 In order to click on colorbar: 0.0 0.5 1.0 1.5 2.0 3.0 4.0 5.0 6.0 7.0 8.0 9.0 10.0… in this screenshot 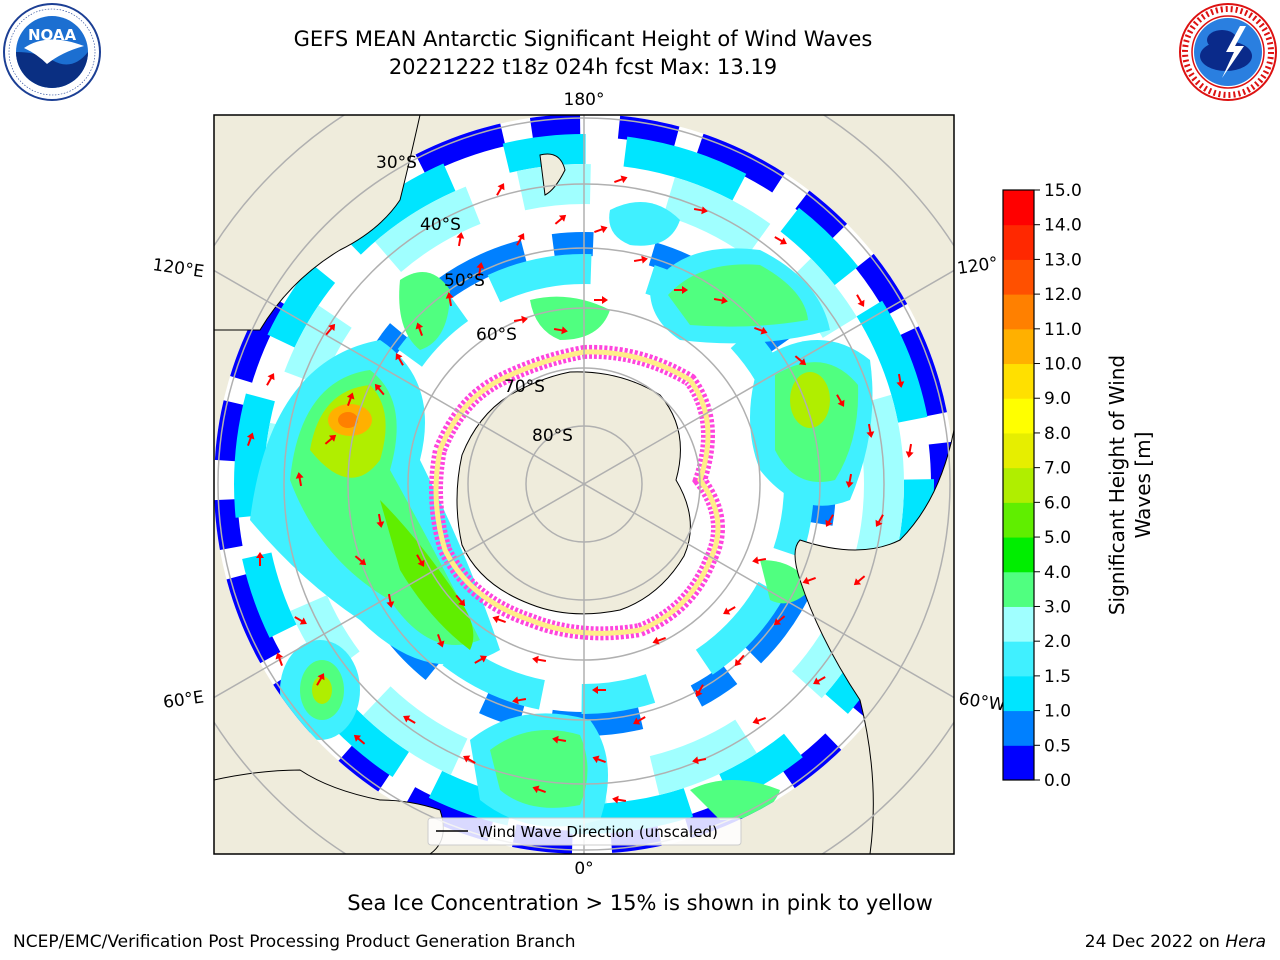, I will do `click(1042, 485)`.